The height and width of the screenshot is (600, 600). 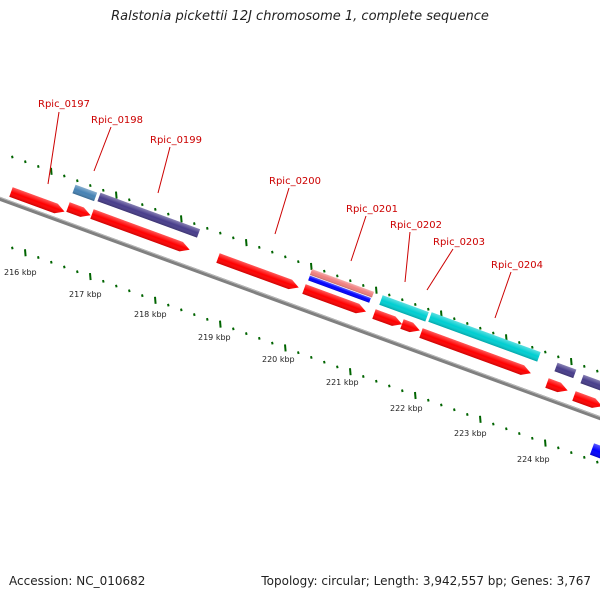 I want to click on cds-rpic-0201-blue-shading, so click(x=339, y=289).